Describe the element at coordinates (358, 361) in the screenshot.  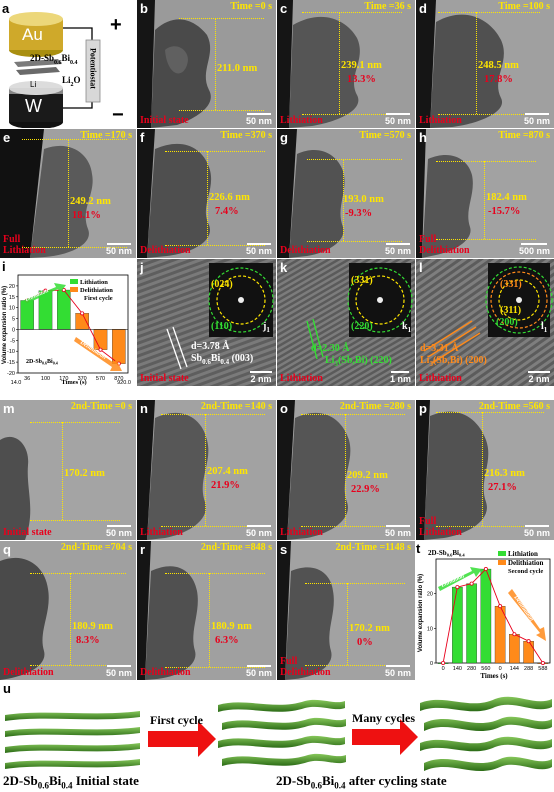
I see `phase-label: Li3(Sb,Bi) (220)` at that location.